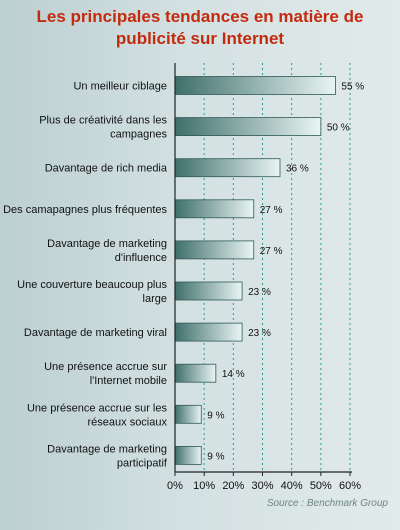 This screenshot has width=400, height=530. Describe the element at coordinates (128, 381) in the screenshot. I see `category-label-7-line-1: l'Internet mobile` at that location.